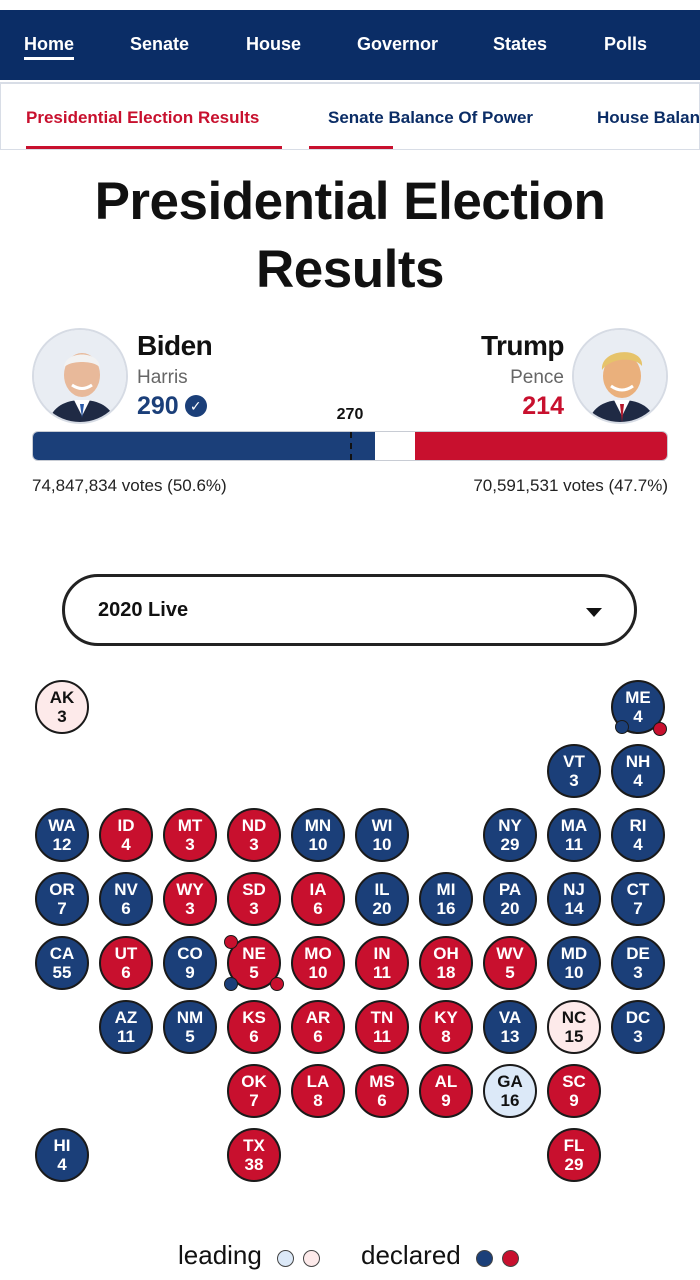  What do you see at coordinates (446, 1017) in the screenshot?
I see `state-abbr: KY` at bounding box center [446, 1017].